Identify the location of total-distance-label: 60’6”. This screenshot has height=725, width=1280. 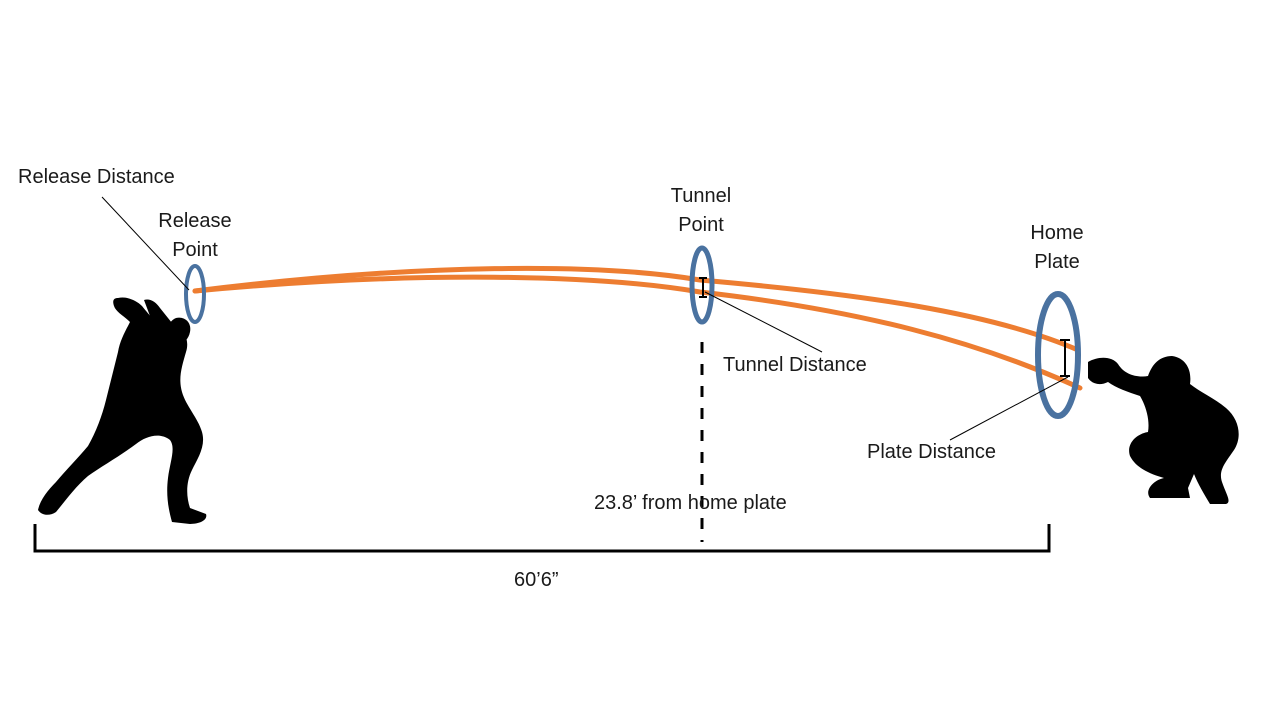
(536, 580).